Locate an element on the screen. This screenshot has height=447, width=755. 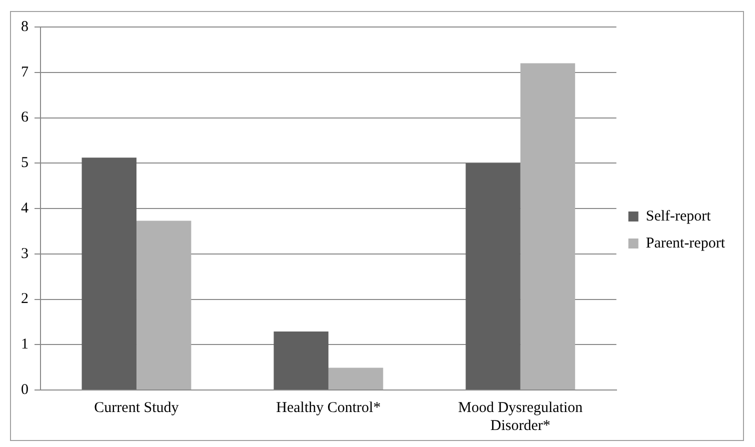
x-tick-label: Mood Dysregulation Disorder* is located at coordinates (521, 417).